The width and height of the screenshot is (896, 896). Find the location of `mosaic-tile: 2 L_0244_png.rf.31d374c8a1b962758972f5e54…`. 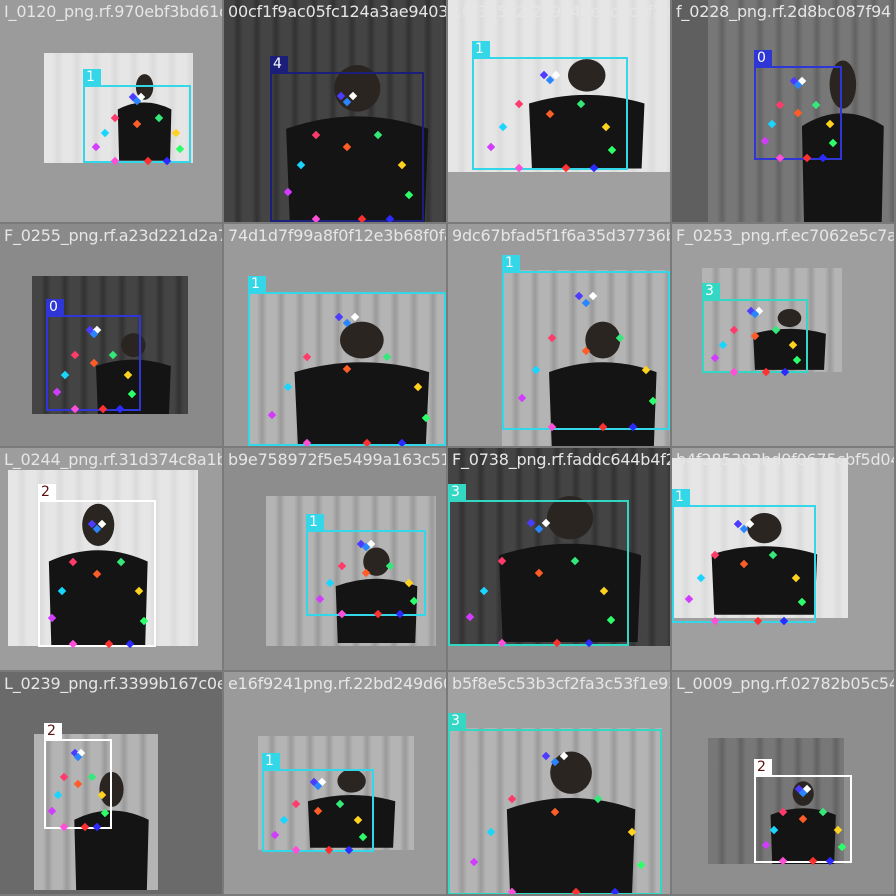

mosaic-tile: 2 L_0244_png.rf.31d374c8a1b962758972f5e54… is located at coordinates (111, 559).